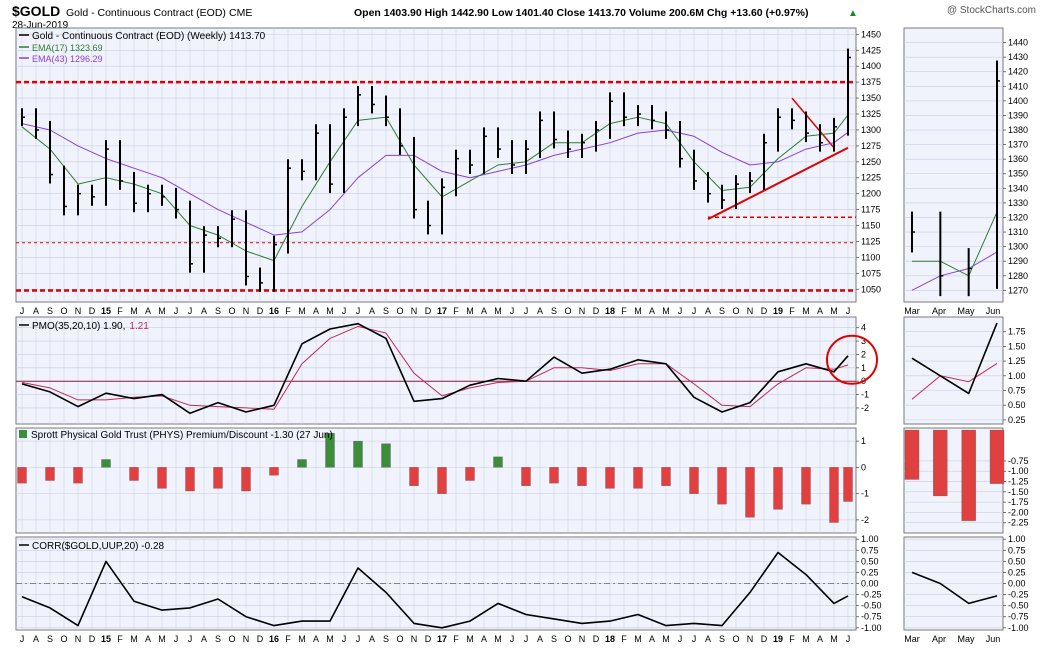 This screenshot has height=650, width=1050. What do you see at coordinates (1017, 584) in the screenshot?
I see `corr-detail-tick-label: 0.00` at bounding box center [1017, 584].